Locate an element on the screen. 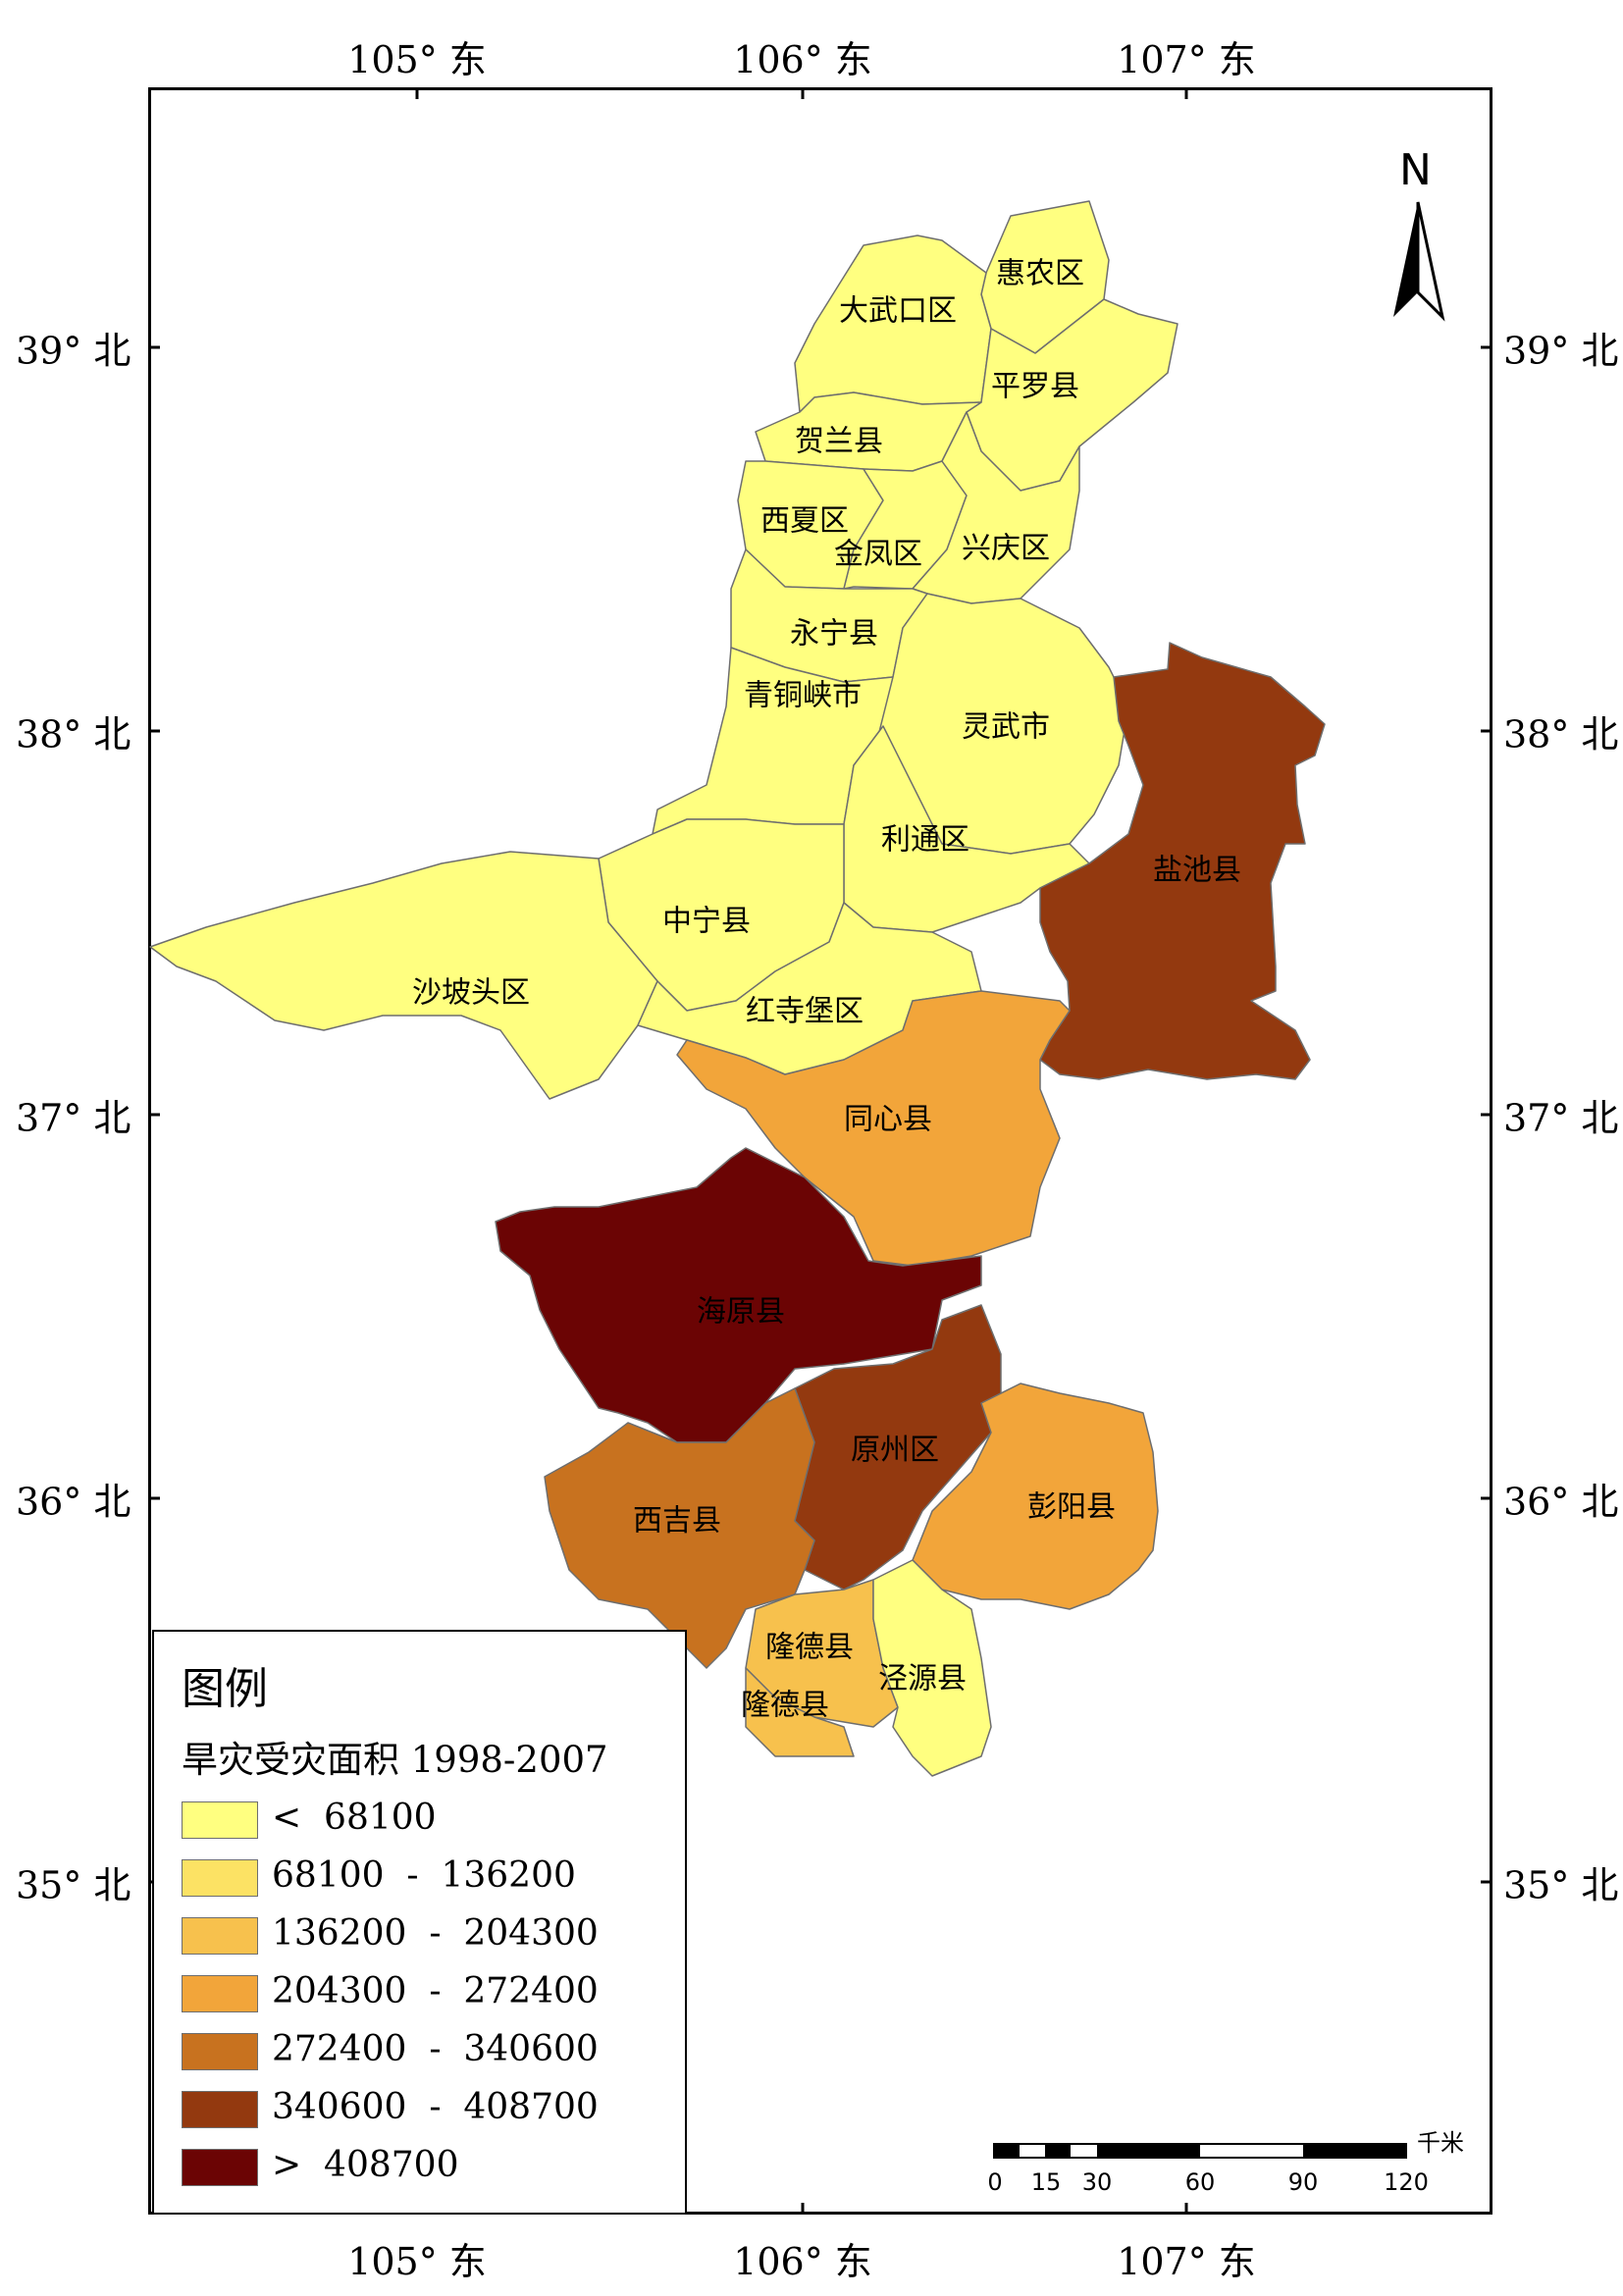 The height and width of the screenshot is (2296, 1623). region-彭阳县 is located at coordinates (1035, 1496).